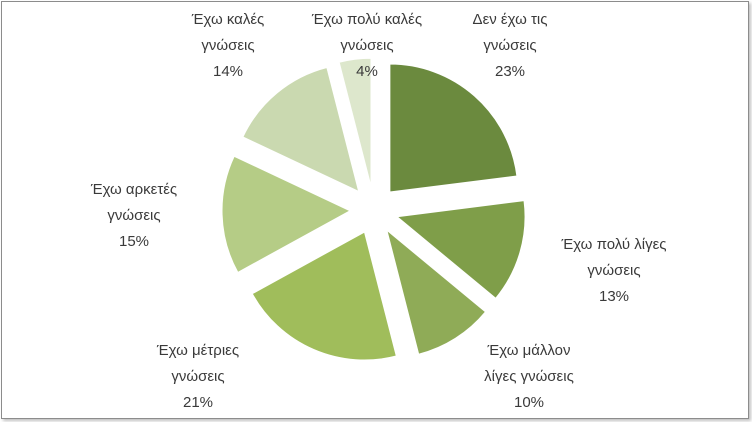  Describe the element at coordinates (367, 71) in the screenshot. I see `slice-percent-label: 4%` at that location.